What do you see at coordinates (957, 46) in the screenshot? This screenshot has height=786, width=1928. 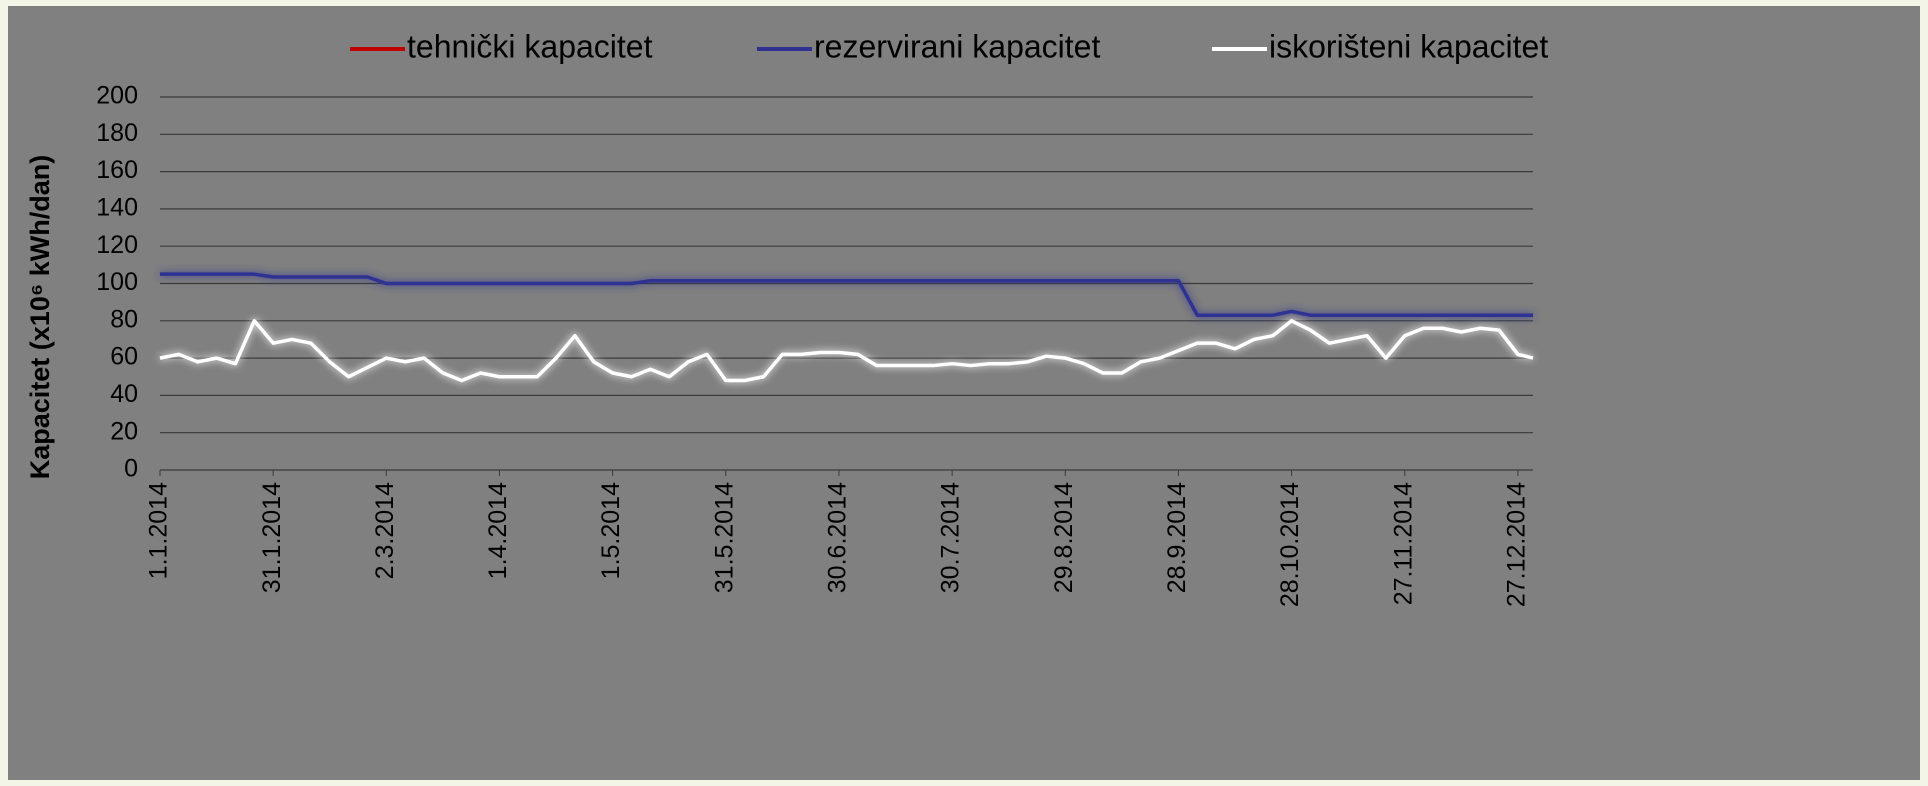 I see `legend-label: rezervirani kapacitet` at bounding box center [957, 46].